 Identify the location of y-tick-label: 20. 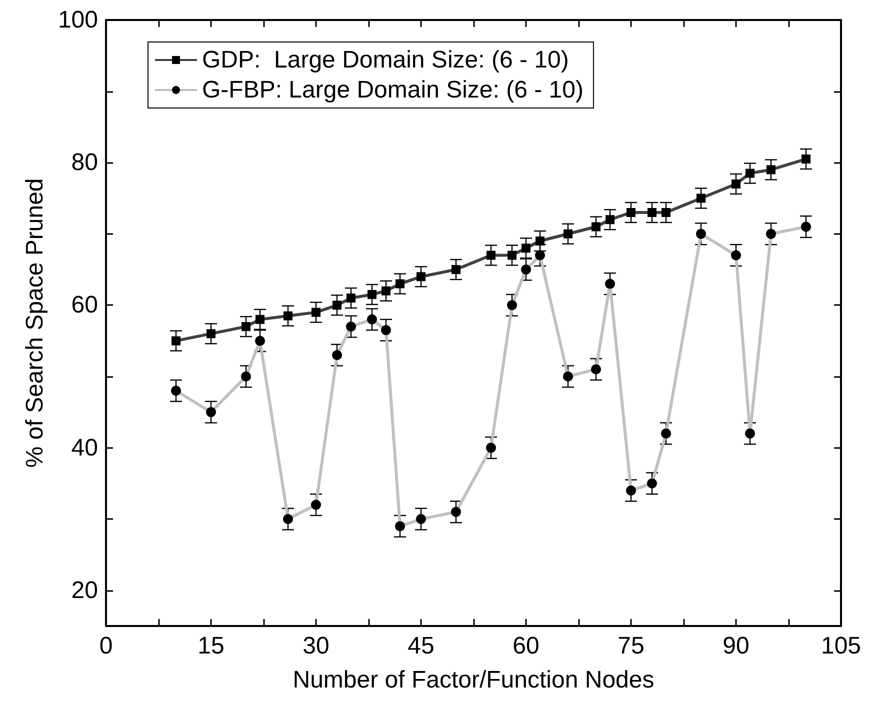
(84, 590).